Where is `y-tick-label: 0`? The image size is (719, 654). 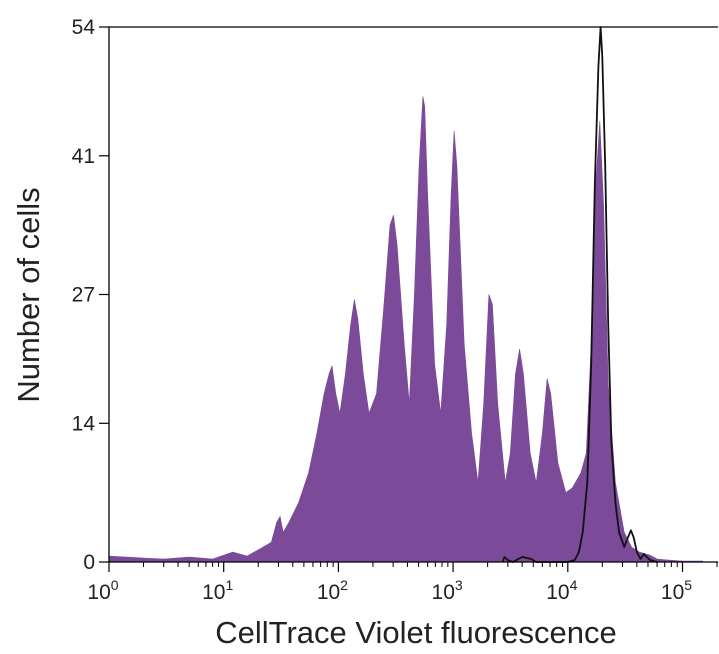 y-tick-label: 0 is located at coordinates (89, 562).